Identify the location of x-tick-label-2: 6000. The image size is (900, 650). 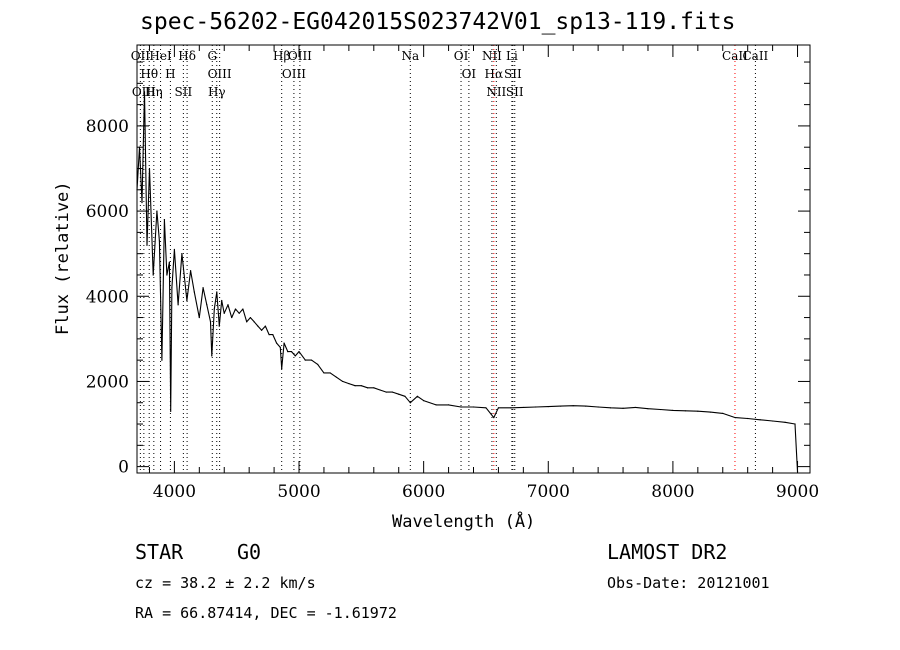
(423, 492).